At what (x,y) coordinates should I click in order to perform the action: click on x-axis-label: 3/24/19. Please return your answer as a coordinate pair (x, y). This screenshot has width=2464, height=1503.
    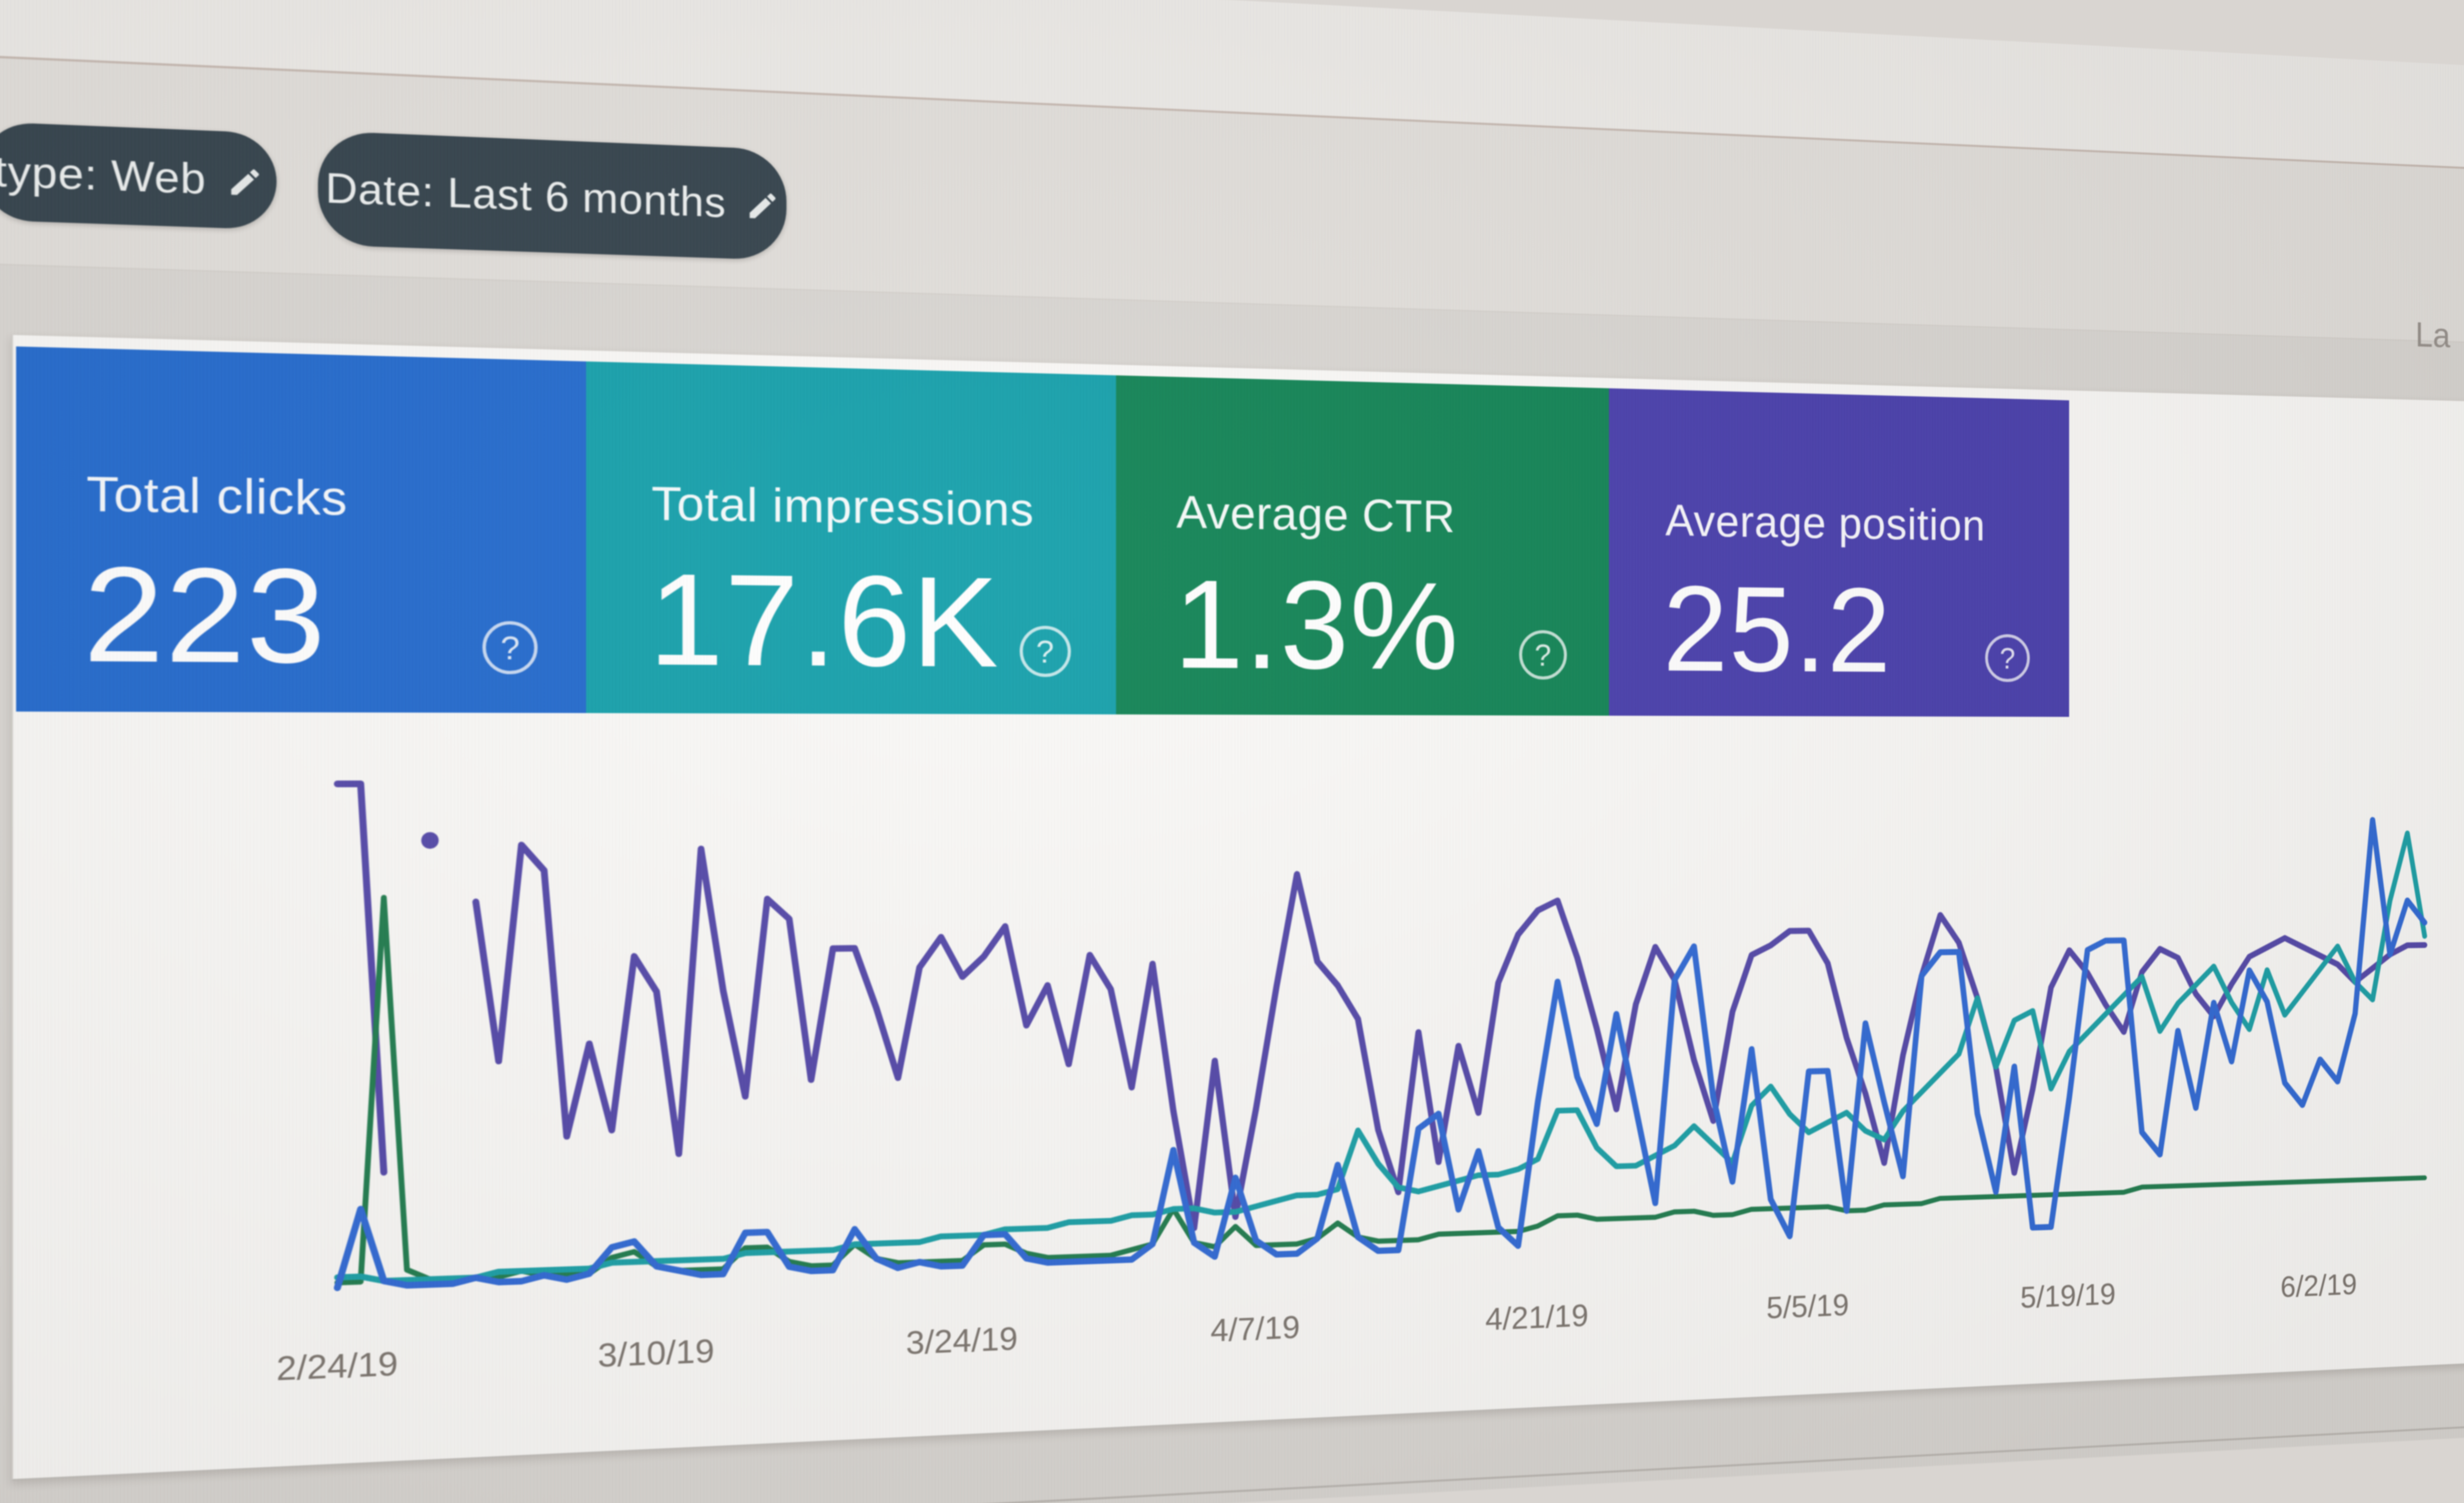
    Looking at the image, I should click on (962, 1341).